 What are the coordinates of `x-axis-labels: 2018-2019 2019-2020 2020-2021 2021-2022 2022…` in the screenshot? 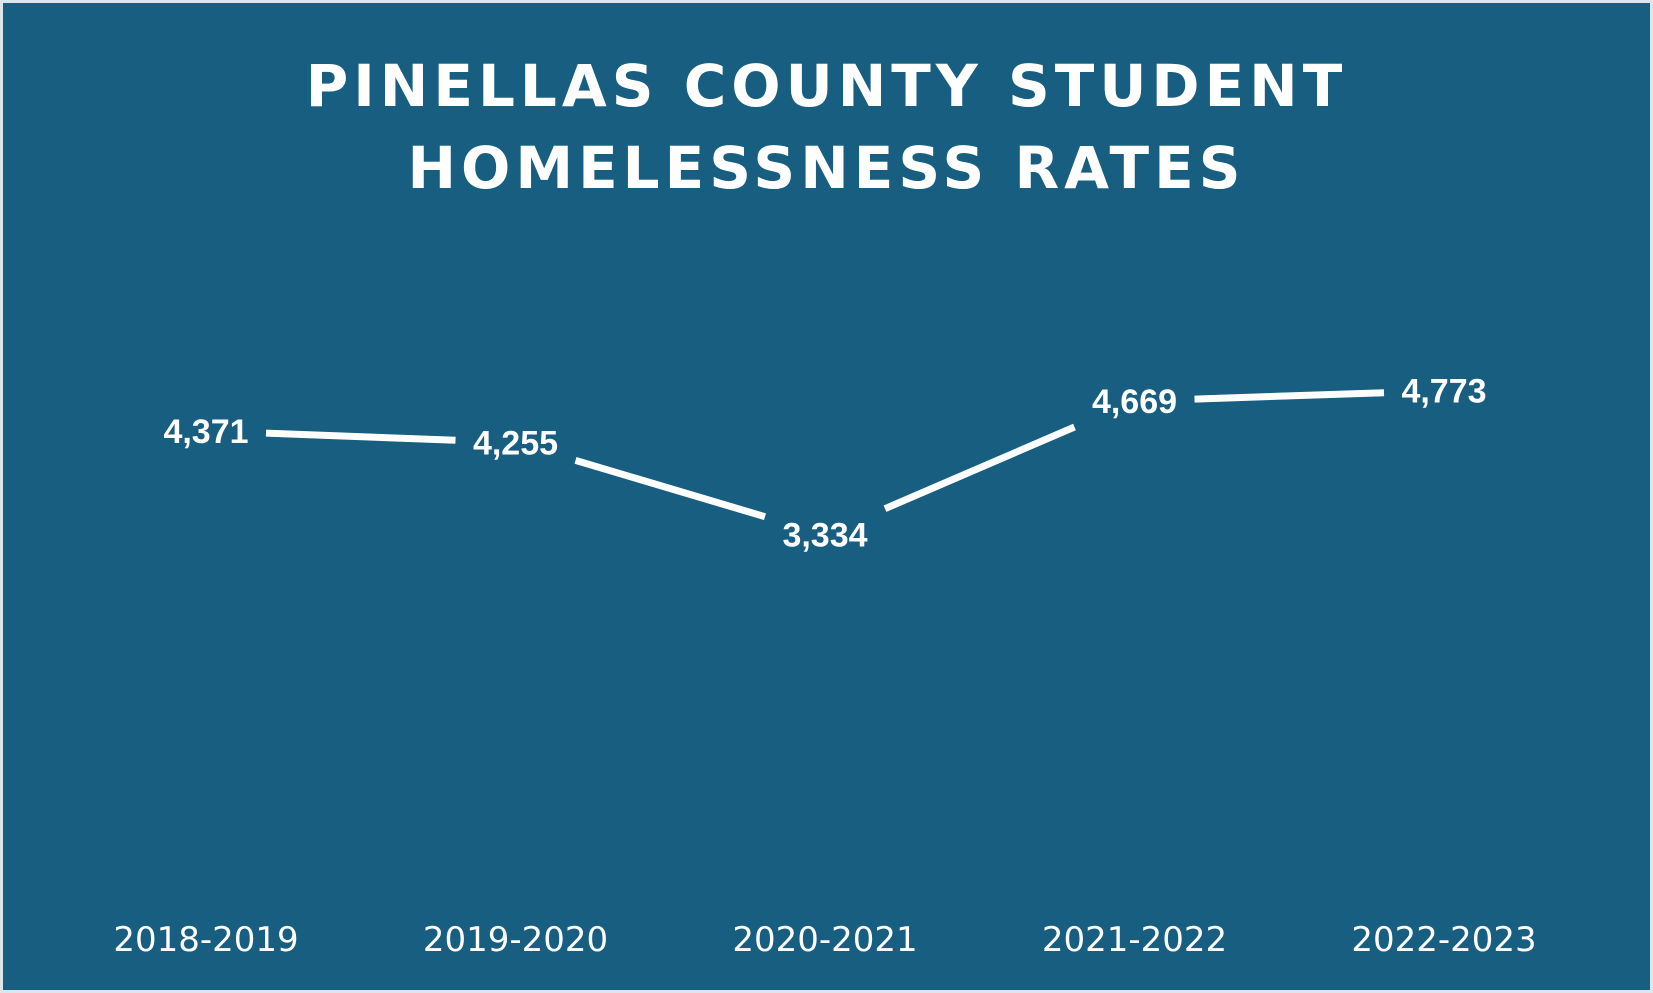 It's located at (824, 940).